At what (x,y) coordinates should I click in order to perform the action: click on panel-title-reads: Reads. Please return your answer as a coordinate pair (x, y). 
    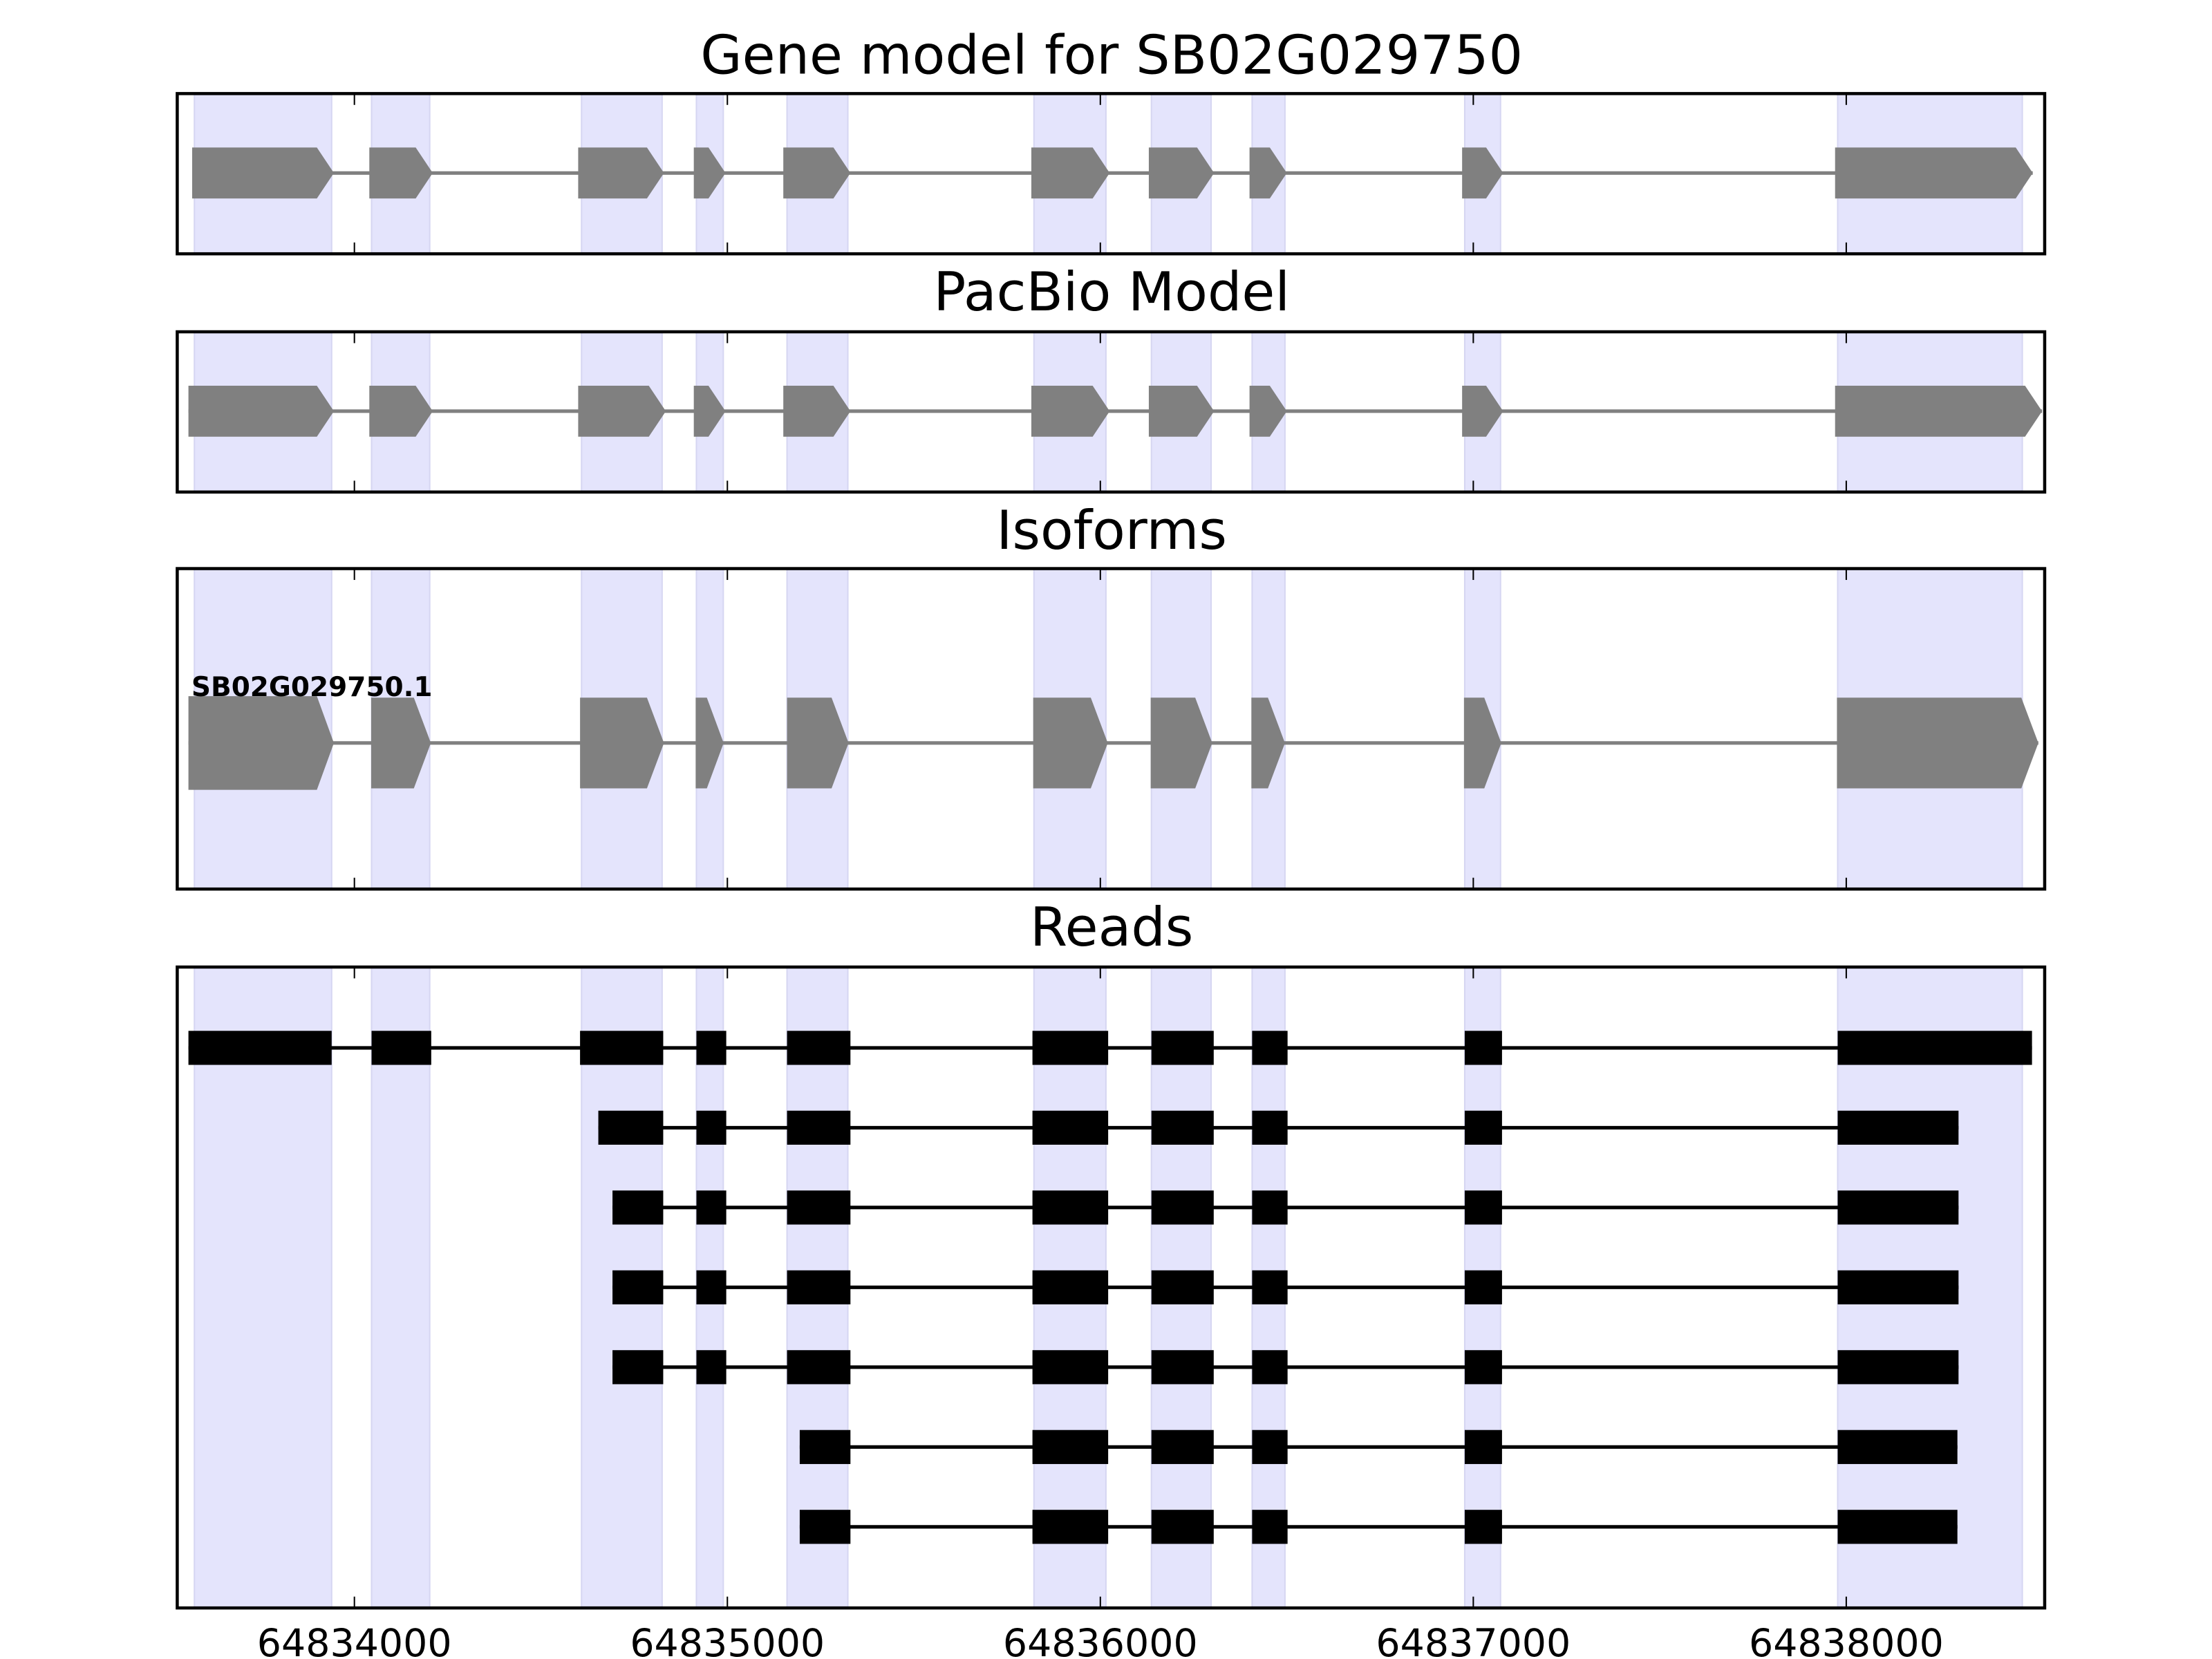
    Looking at the image, I should click on (1111, 928).